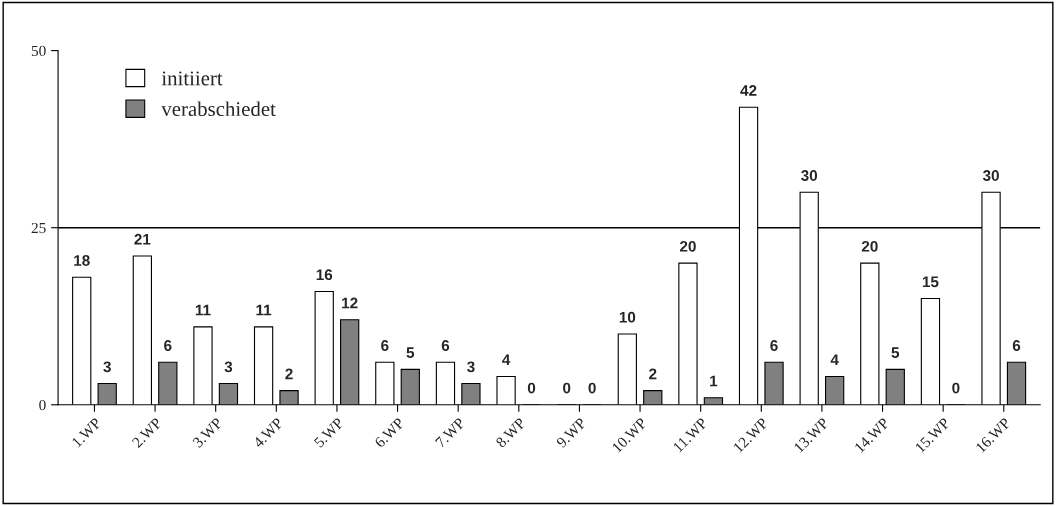 The height and width of the screenshot is (506, 1056). Describe the element at coordinates (748, 90) in the screenshot. I see `data-label: 42` at that location.